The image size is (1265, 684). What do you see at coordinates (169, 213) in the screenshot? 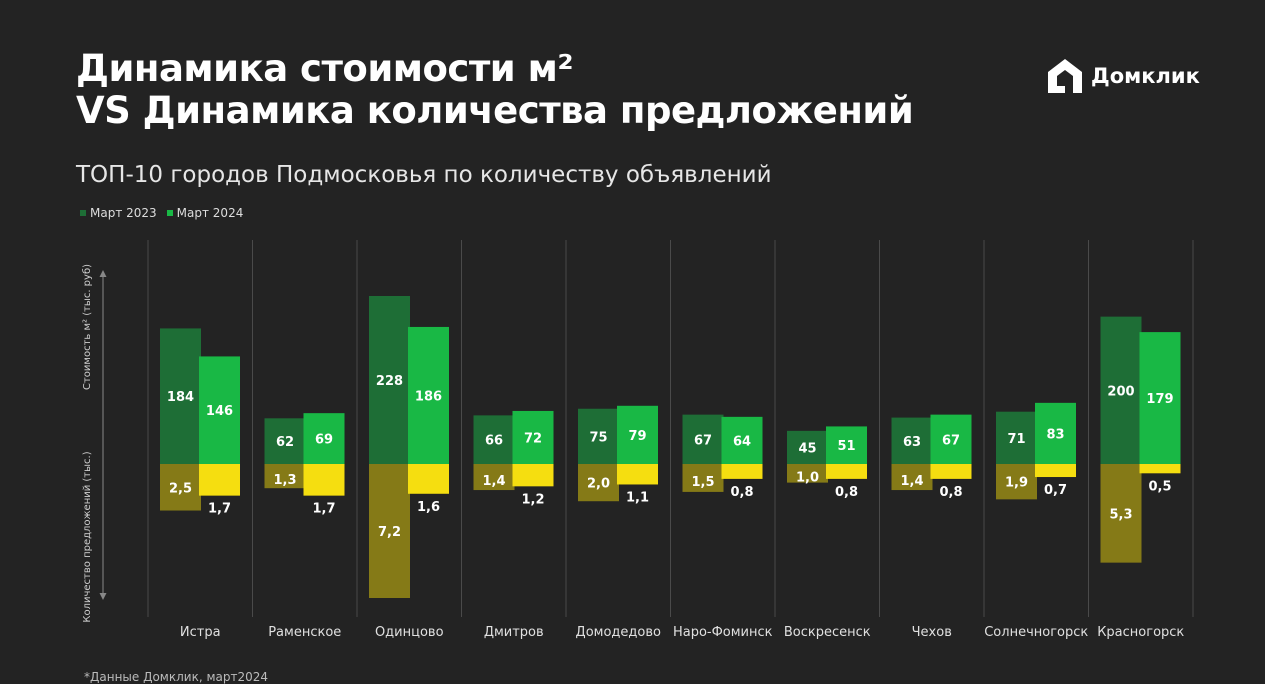
I see `legend-swatch-2024` at bounding box center [169, 213].